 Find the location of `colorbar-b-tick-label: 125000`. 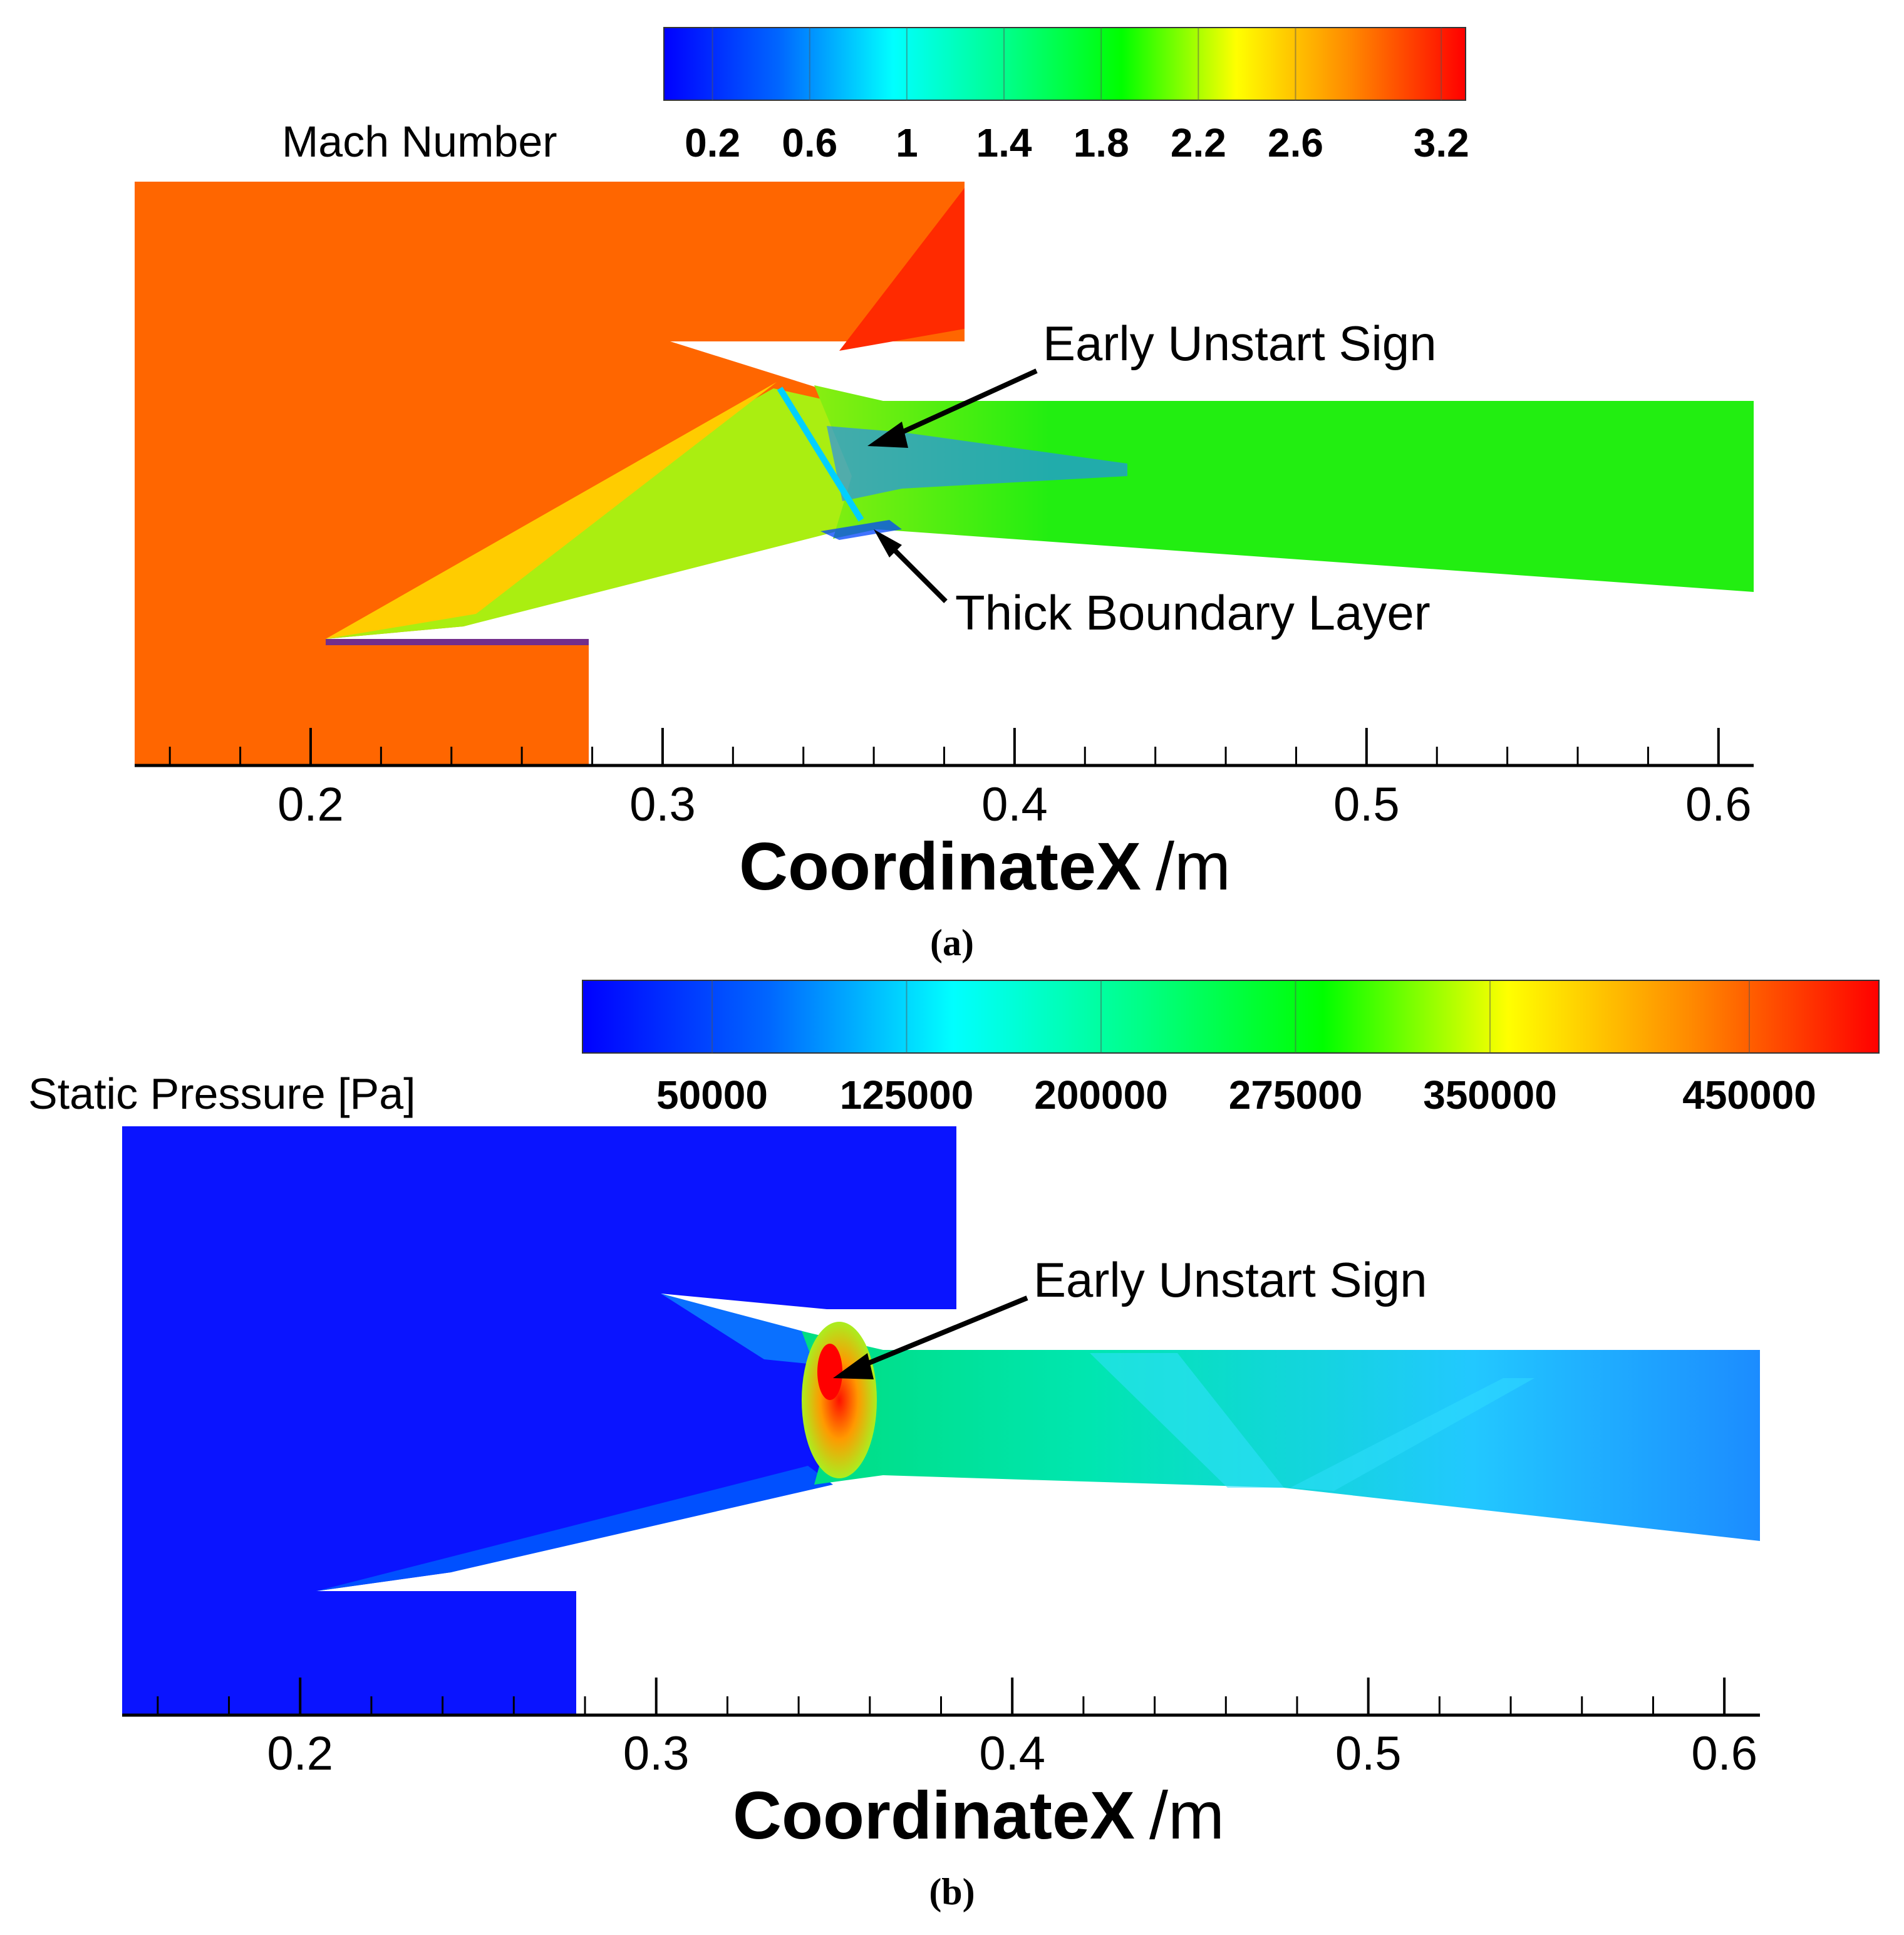

colorbar-b-tick-label: 125000 is located at coordinates (907, 1095).